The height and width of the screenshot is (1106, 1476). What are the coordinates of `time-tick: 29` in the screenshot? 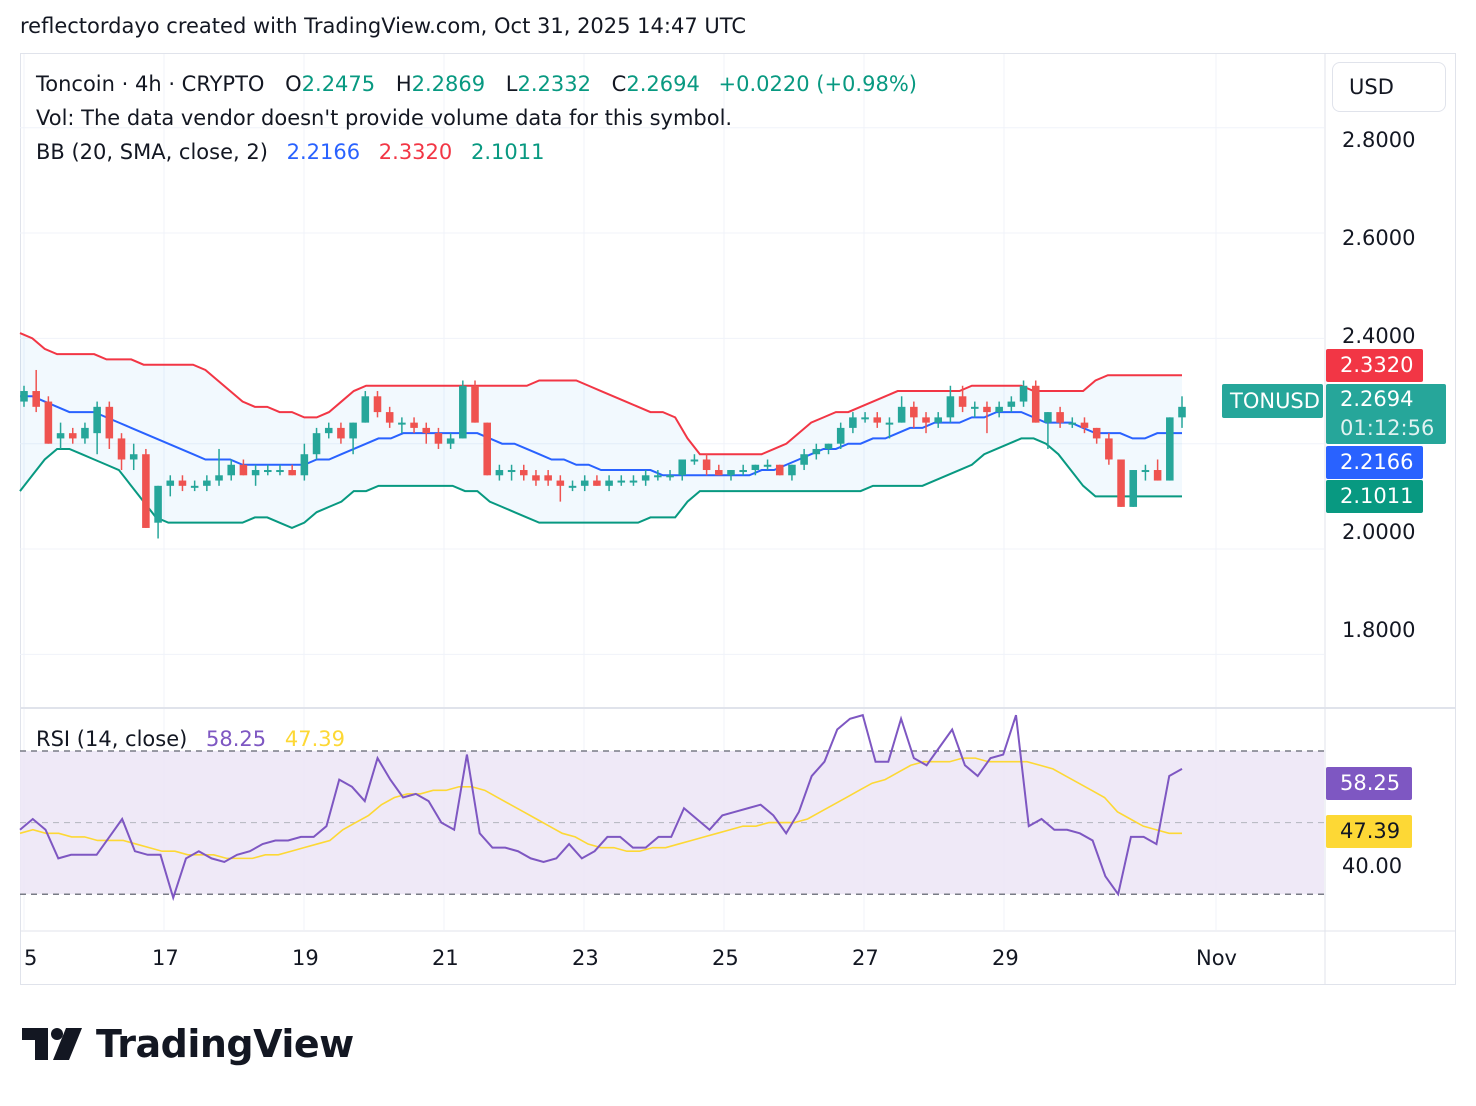 It's located at (1005, 958).